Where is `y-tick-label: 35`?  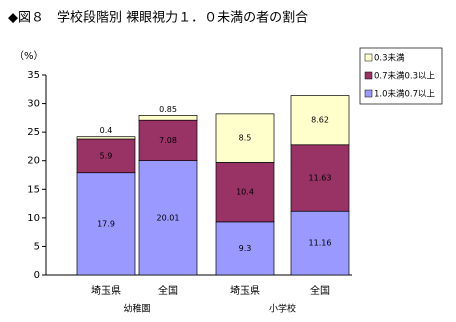 y-tick-label: 35 is located at coordinates (33, 75).